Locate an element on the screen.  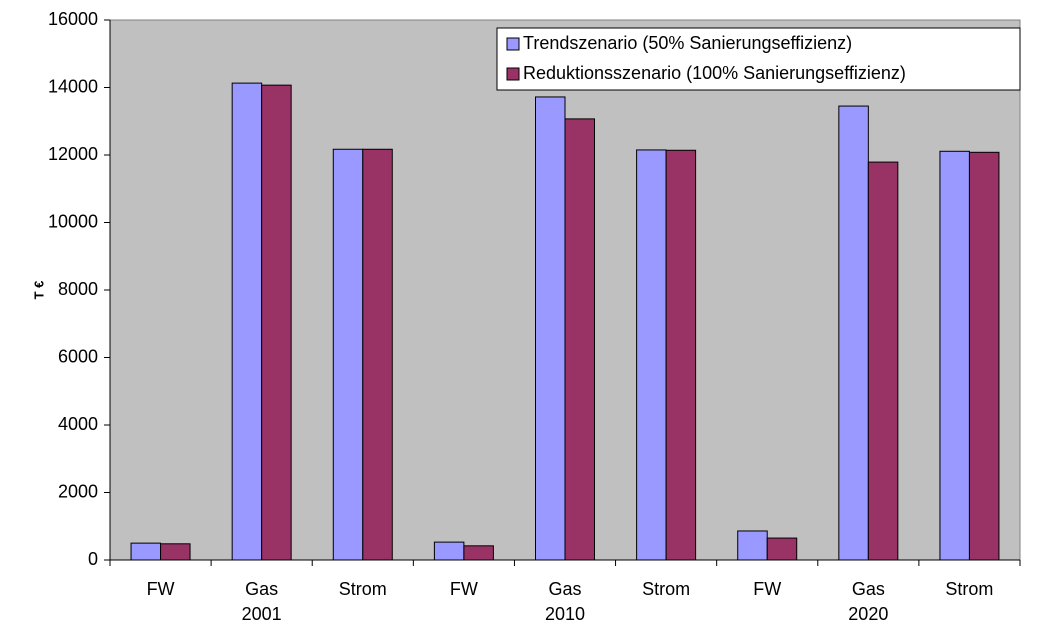
y-tick-label: 14000 is located at coordinates (73, 86).